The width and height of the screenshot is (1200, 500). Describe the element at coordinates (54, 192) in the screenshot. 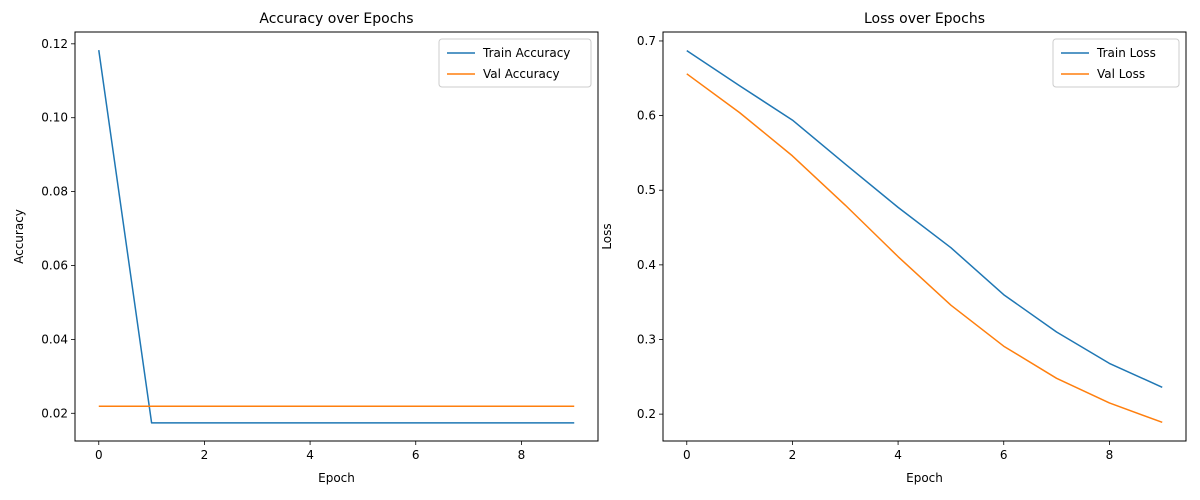

I see `y-tick-label: 0.08` at that location.